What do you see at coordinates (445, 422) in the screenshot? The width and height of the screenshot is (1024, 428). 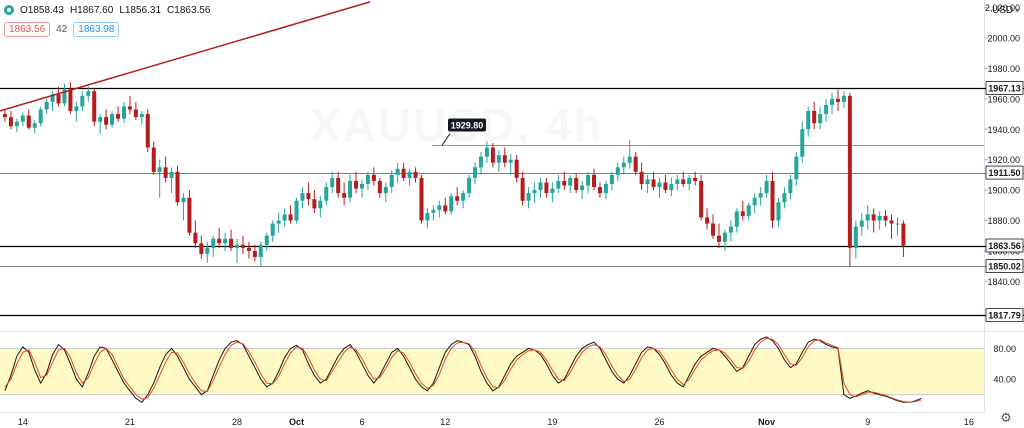 I see `time-tick-label: 12` at bounding box center [445, 422].